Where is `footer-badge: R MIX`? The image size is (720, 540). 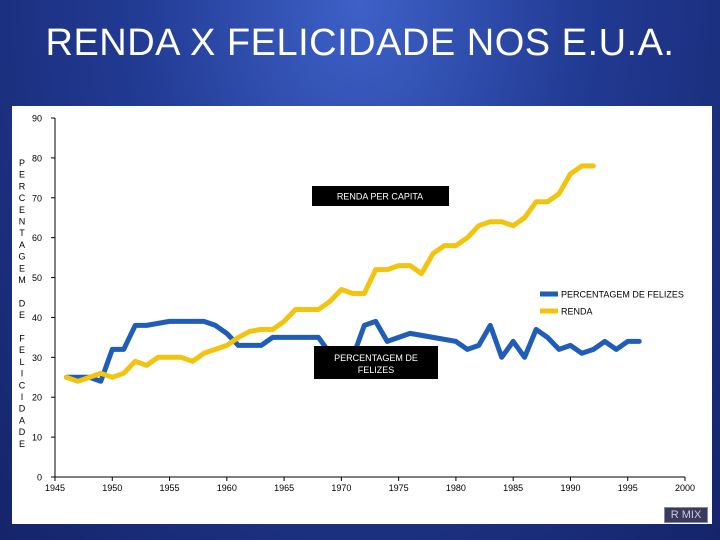 footer-badge: R MIX is located at coordinates (686, 515).